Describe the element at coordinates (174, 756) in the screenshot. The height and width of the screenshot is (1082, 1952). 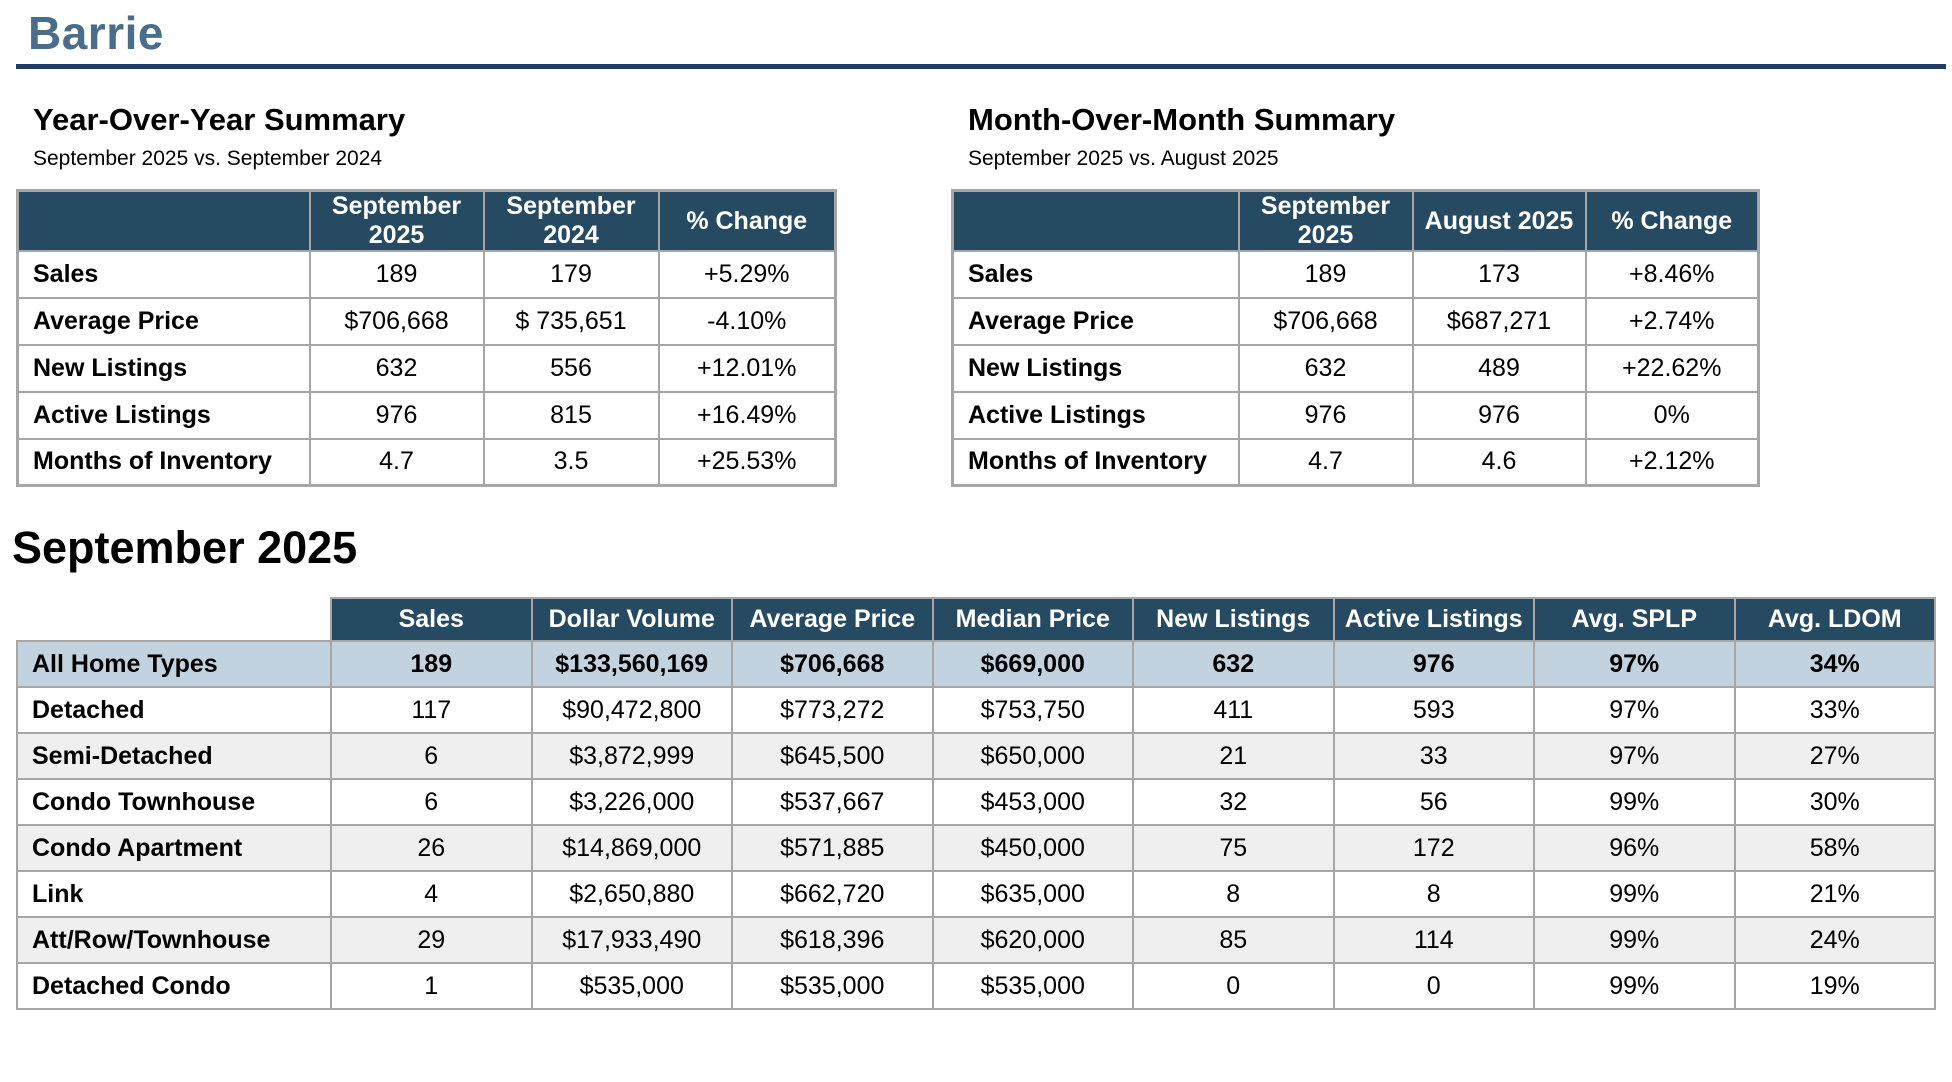
I see `monthly-row-label: Semi-Detached` at that location.